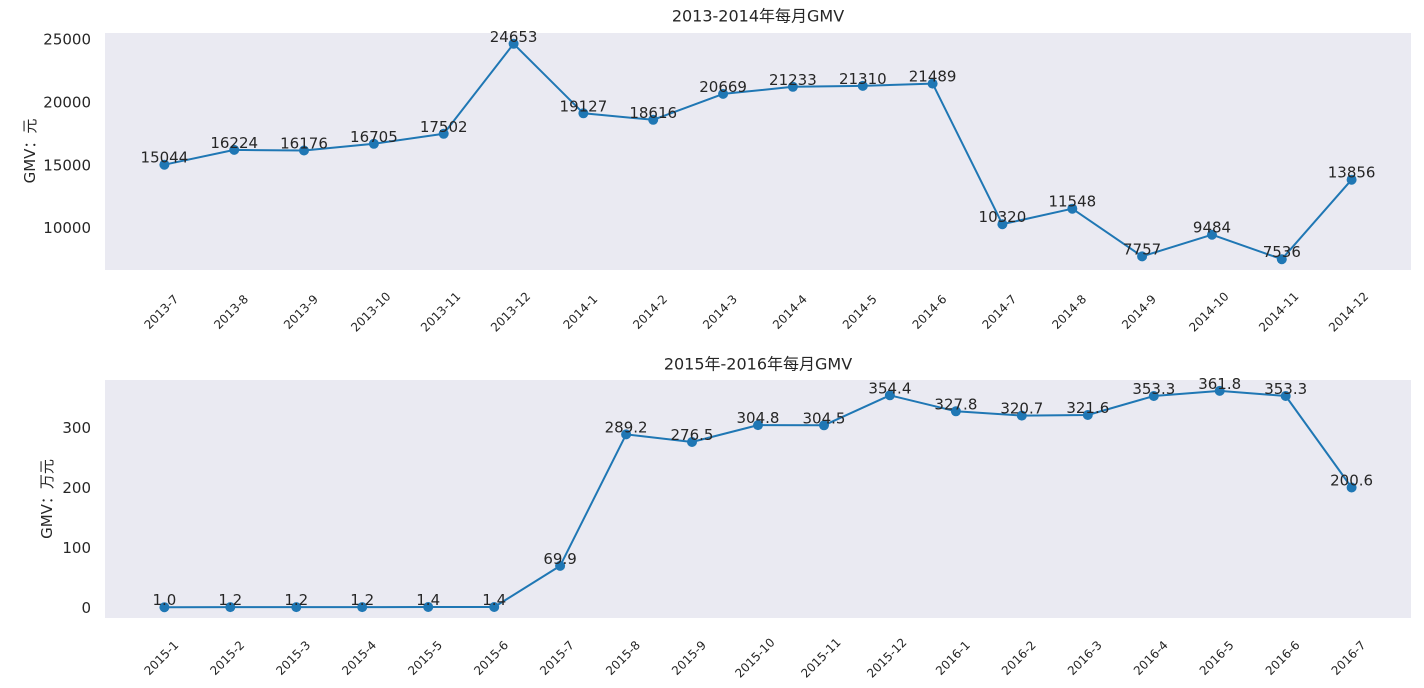 The image size is (1424, 688). Describe the element at coordinates (1151, 658) in the screenshot. I see `x-tick-label: 2016-4` at that location.